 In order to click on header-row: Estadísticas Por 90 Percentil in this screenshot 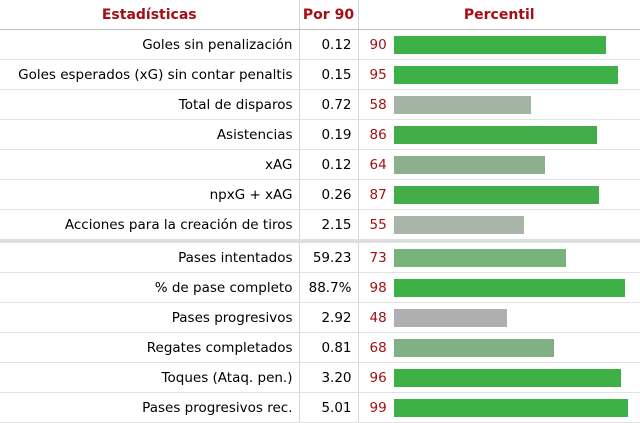, I will do `click(320, 15)`.